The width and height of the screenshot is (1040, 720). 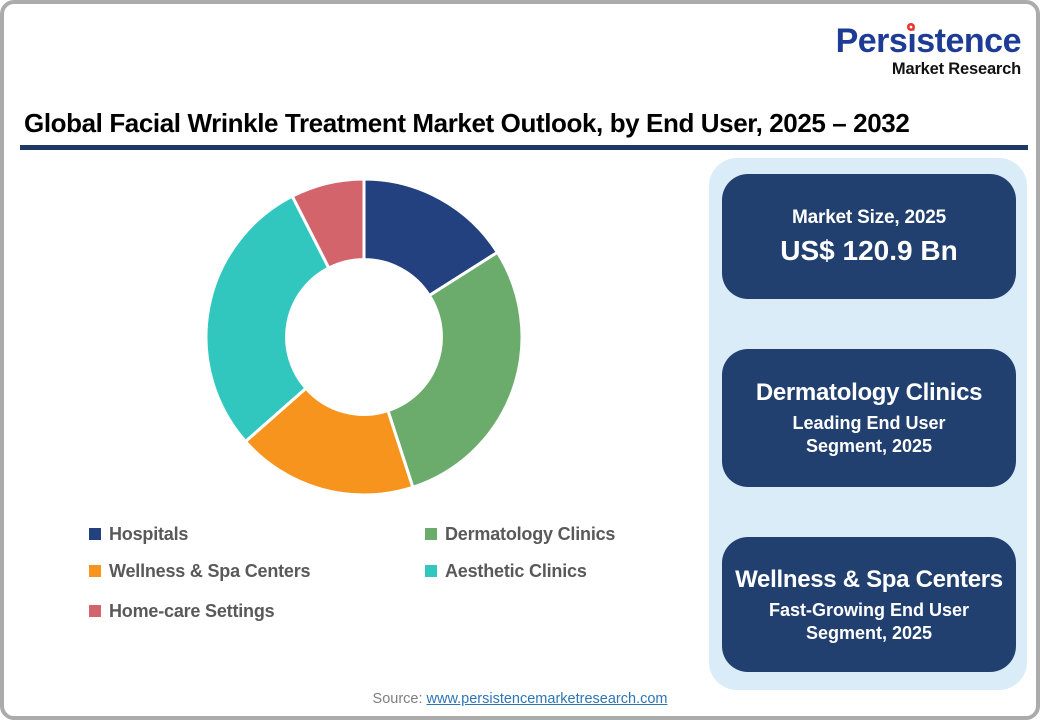 I want to click on market-size-card: Market Size, 2025 US$ 120.9 Bn, so click(x=869, y=236).